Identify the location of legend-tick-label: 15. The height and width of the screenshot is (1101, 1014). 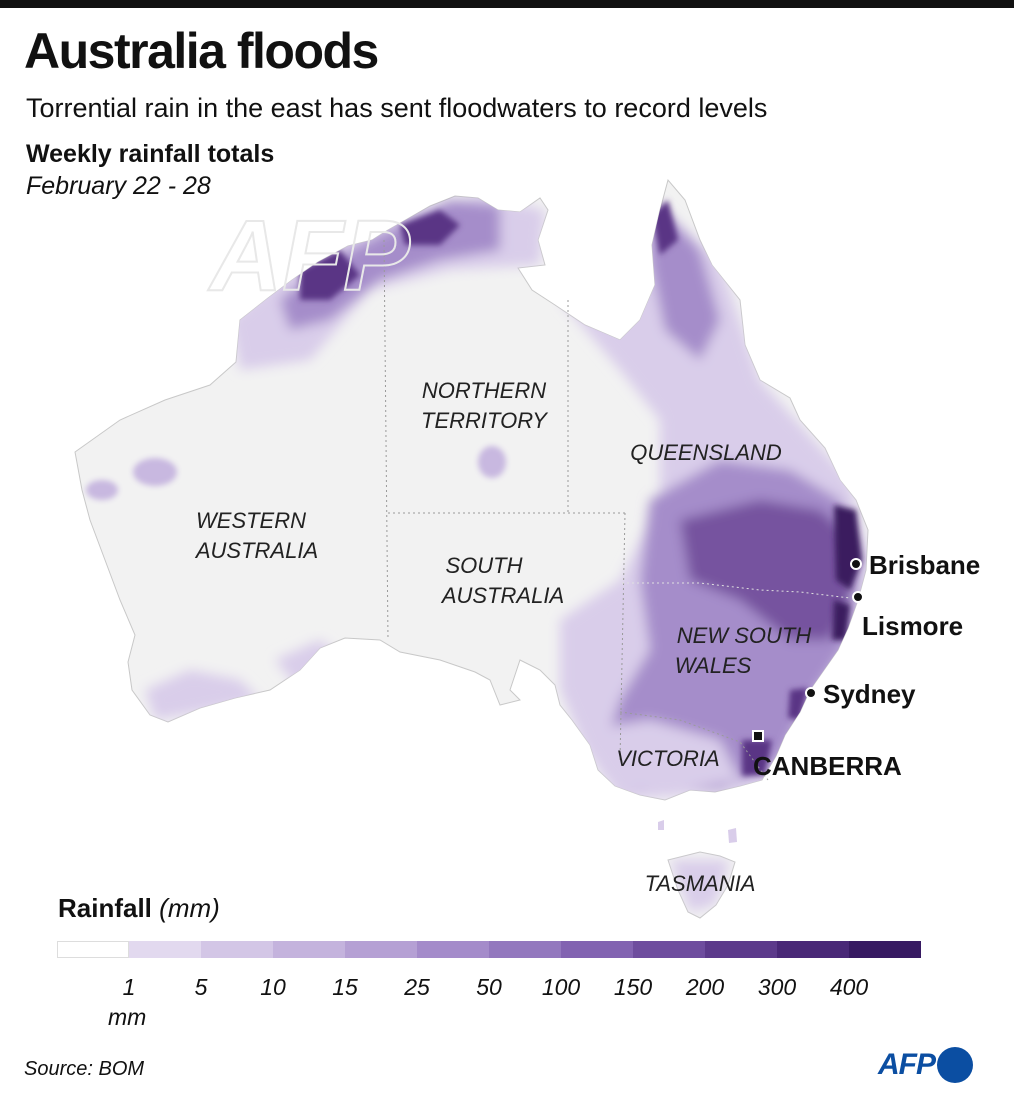
(345, 987).